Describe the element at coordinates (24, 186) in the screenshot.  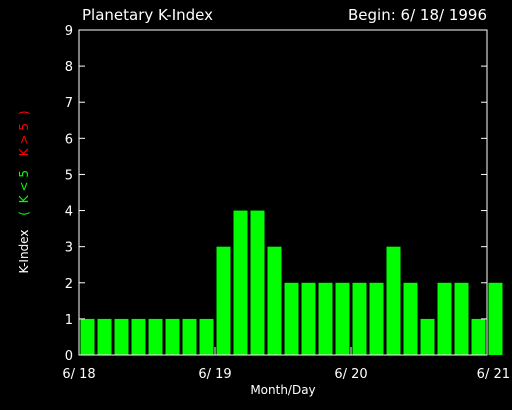
I see `y-axis-label-green: K < 5` at that location.